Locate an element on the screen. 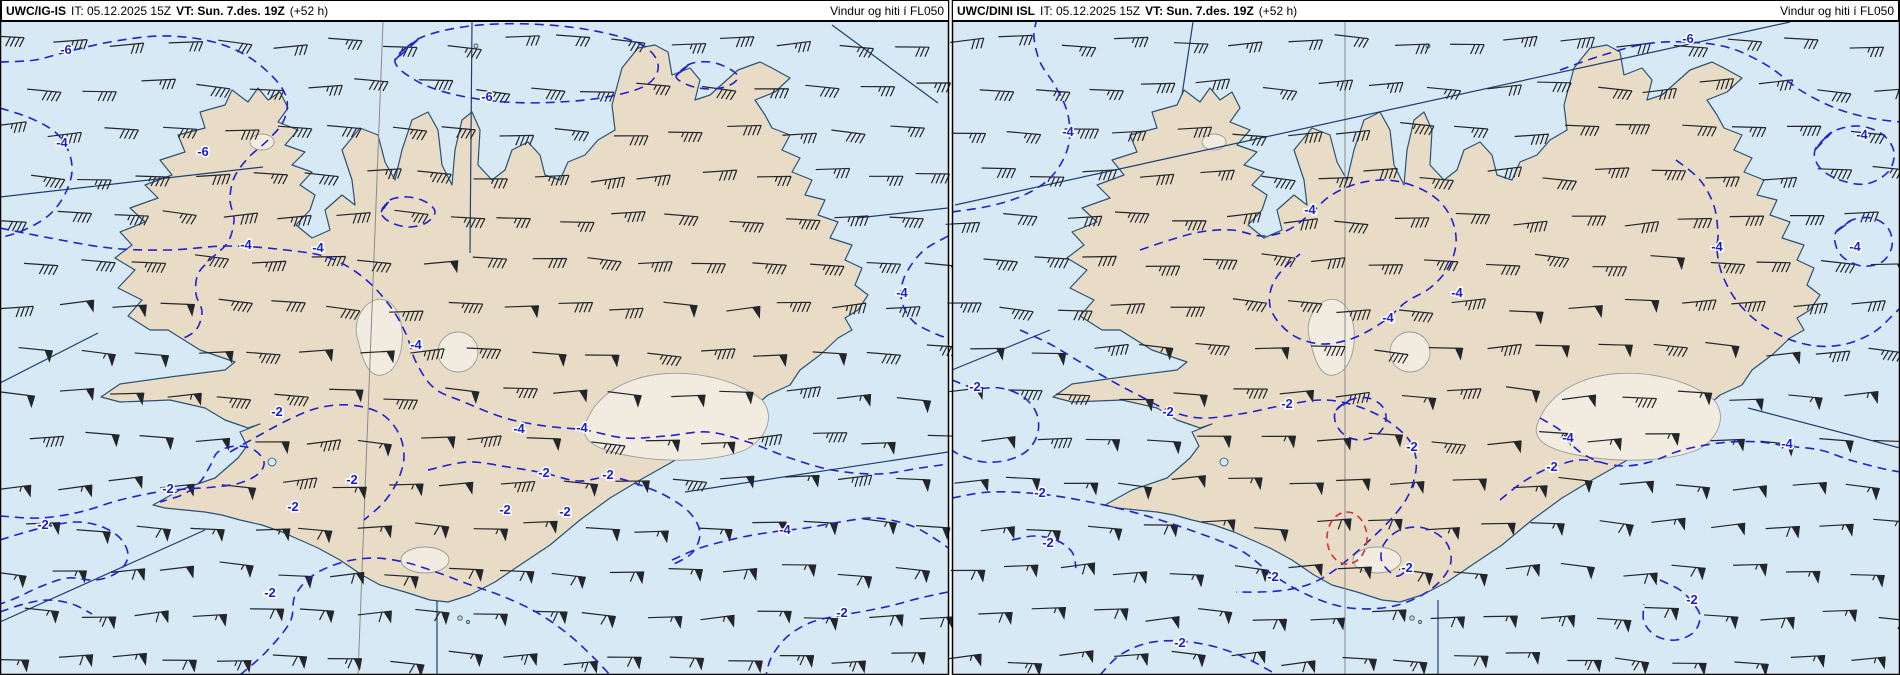  init-time-left: IT: 05.12.2025 15Z is located at coordinates (121, 10).